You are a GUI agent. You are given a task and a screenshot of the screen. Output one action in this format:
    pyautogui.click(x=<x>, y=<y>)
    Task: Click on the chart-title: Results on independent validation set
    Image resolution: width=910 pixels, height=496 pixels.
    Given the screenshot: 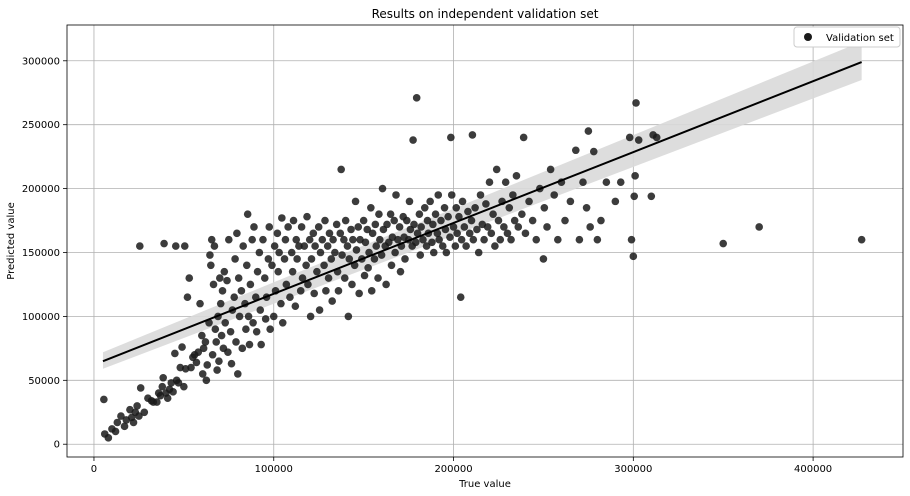 What is the action you would take?
    pyautogui.click(x=485, y=14)
    